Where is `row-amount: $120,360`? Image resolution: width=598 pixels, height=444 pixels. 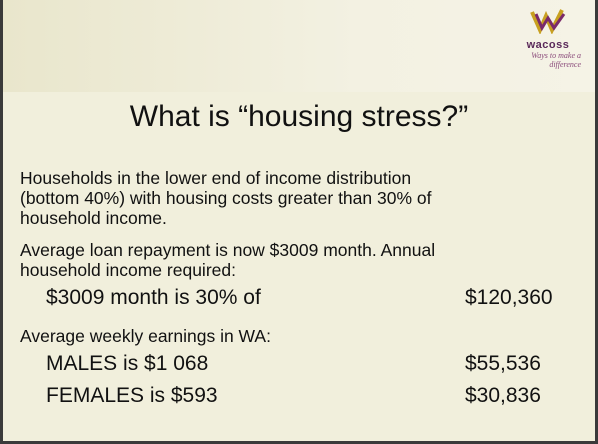 row-amount: $120,360 is located at coordinates (509, 297).